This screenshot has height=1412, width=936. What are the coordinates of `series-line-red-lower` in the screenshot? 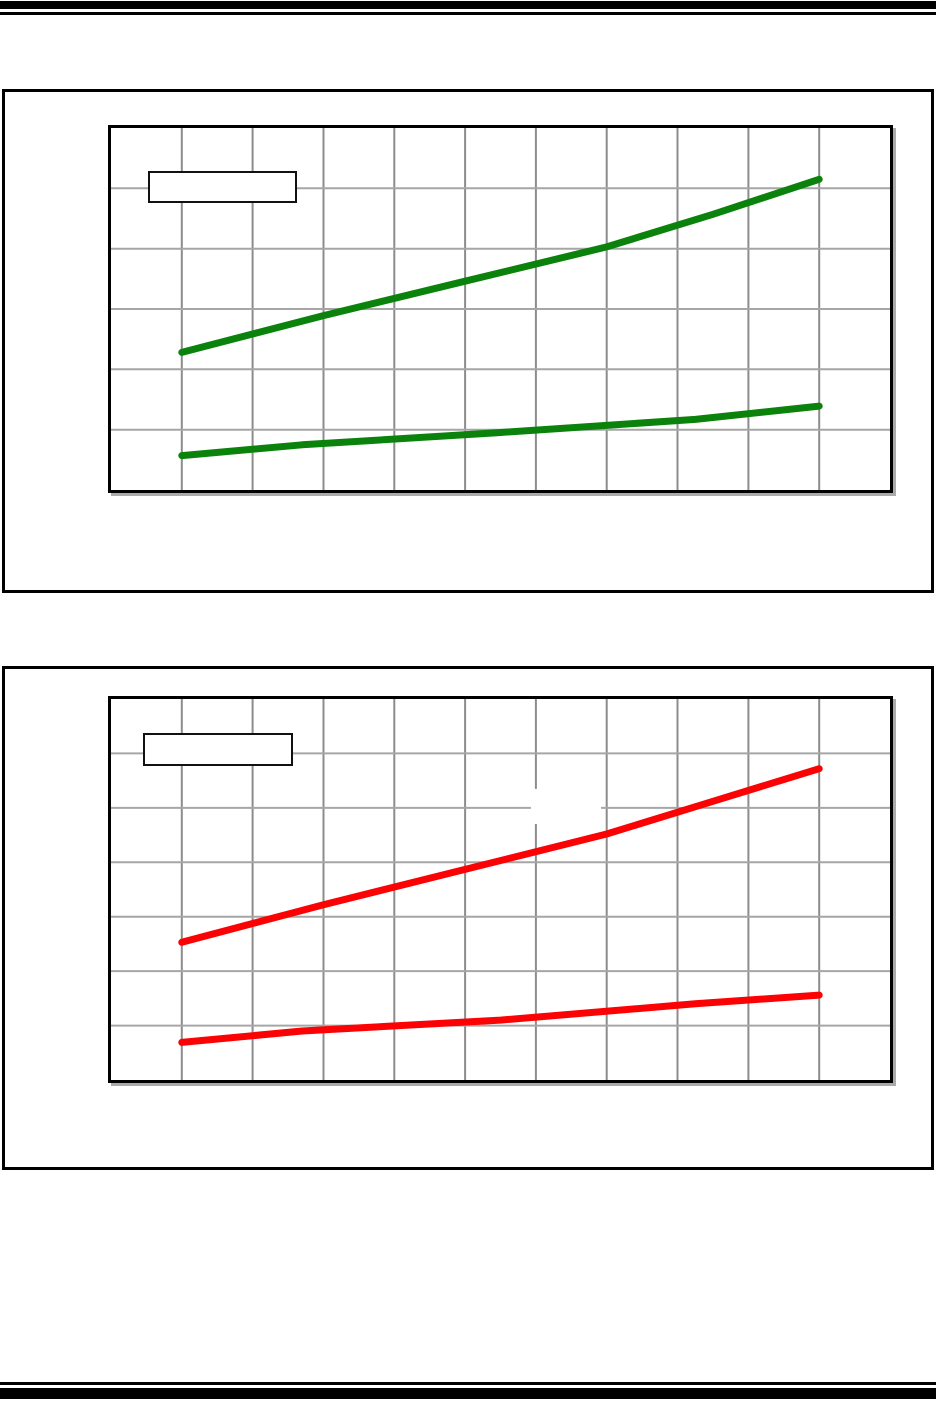 It's located at (500, 1018).